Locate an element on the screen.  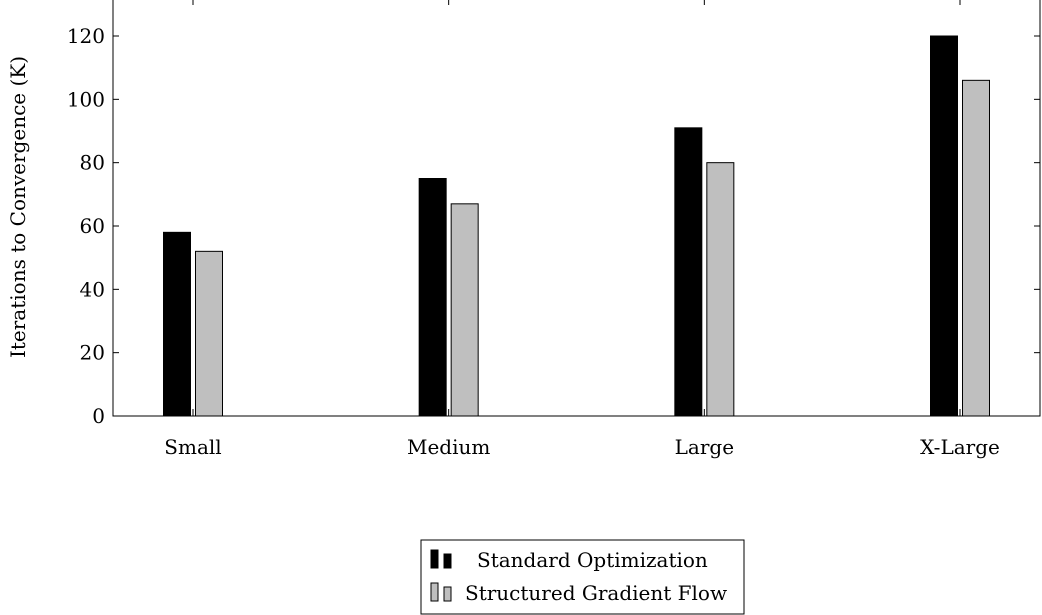
legend-box is located at coordinates (582, 577).